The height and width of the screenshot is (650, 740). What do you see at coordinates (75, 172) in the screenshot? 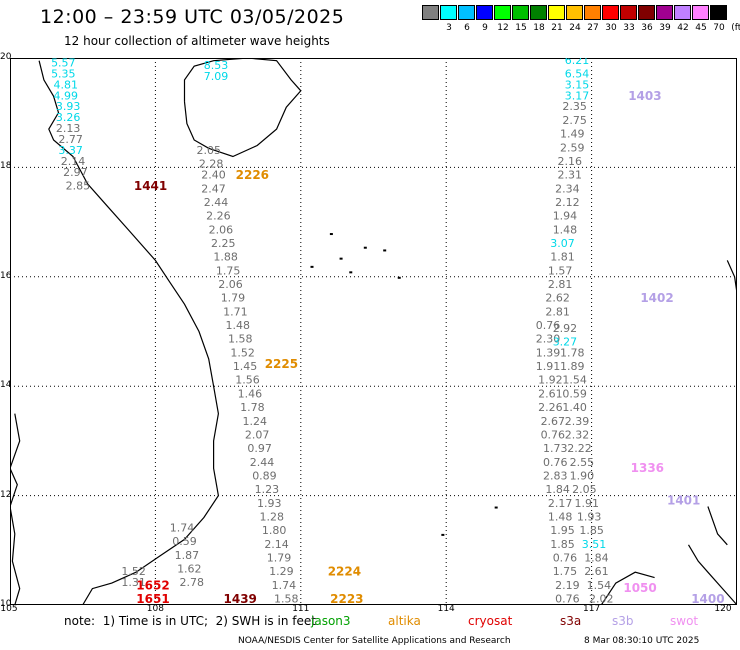
I see `wave-height-value: 2.97` at bounding box center [75, 172].